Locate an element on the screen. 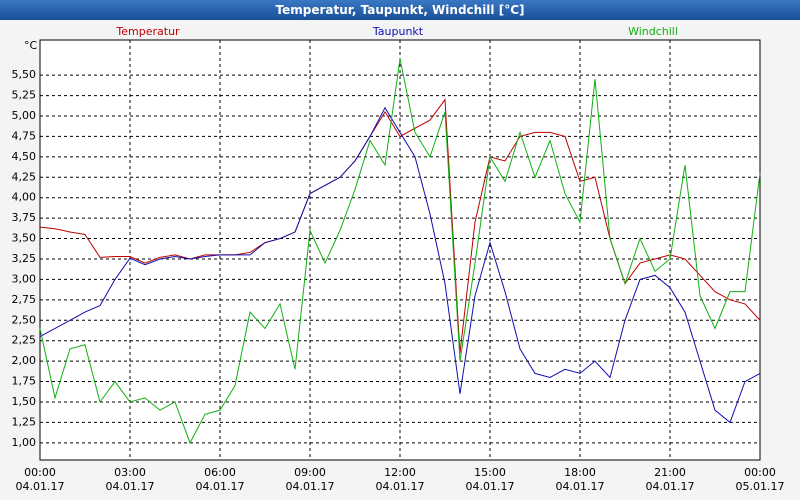  y-tick-label: 4,50 is located at coordinates (24, 156).